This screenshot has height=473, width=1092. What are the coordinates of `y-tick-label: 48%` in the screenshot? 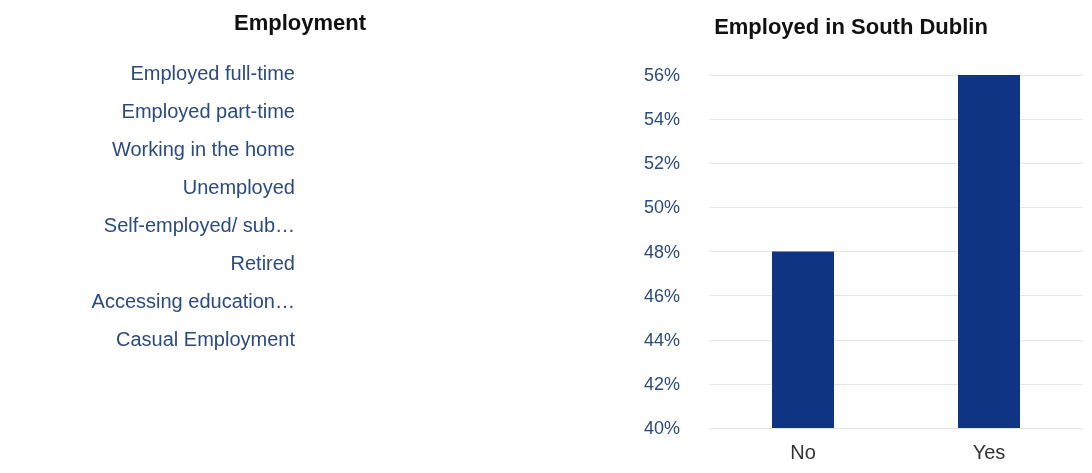 It's located at (661, 251).